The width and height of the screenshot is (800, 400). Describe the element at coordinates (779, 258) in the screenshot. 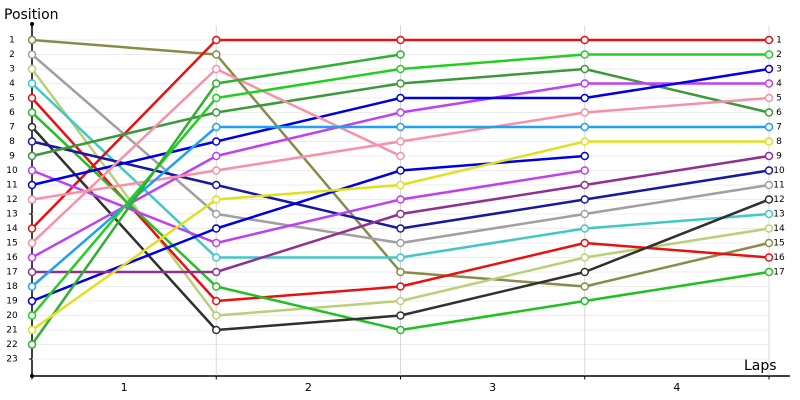

I see `y2-tick-label: 16` at that location.